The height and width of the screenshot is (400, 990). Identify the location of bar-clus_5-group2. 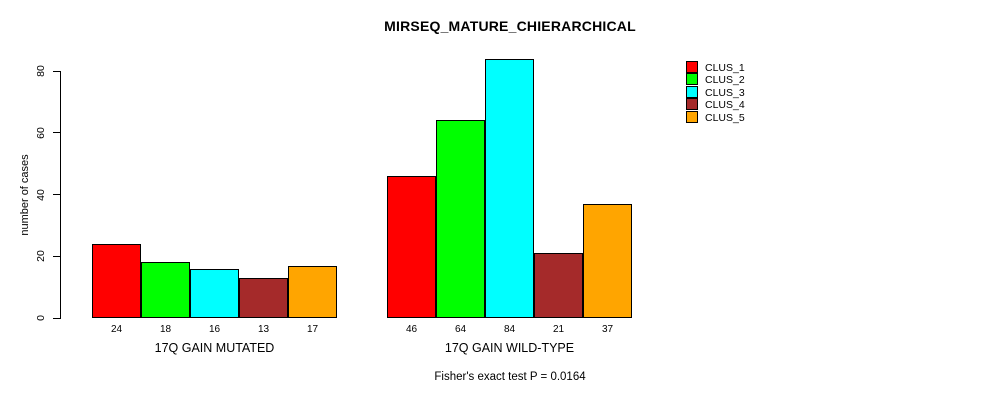
(607, 260).